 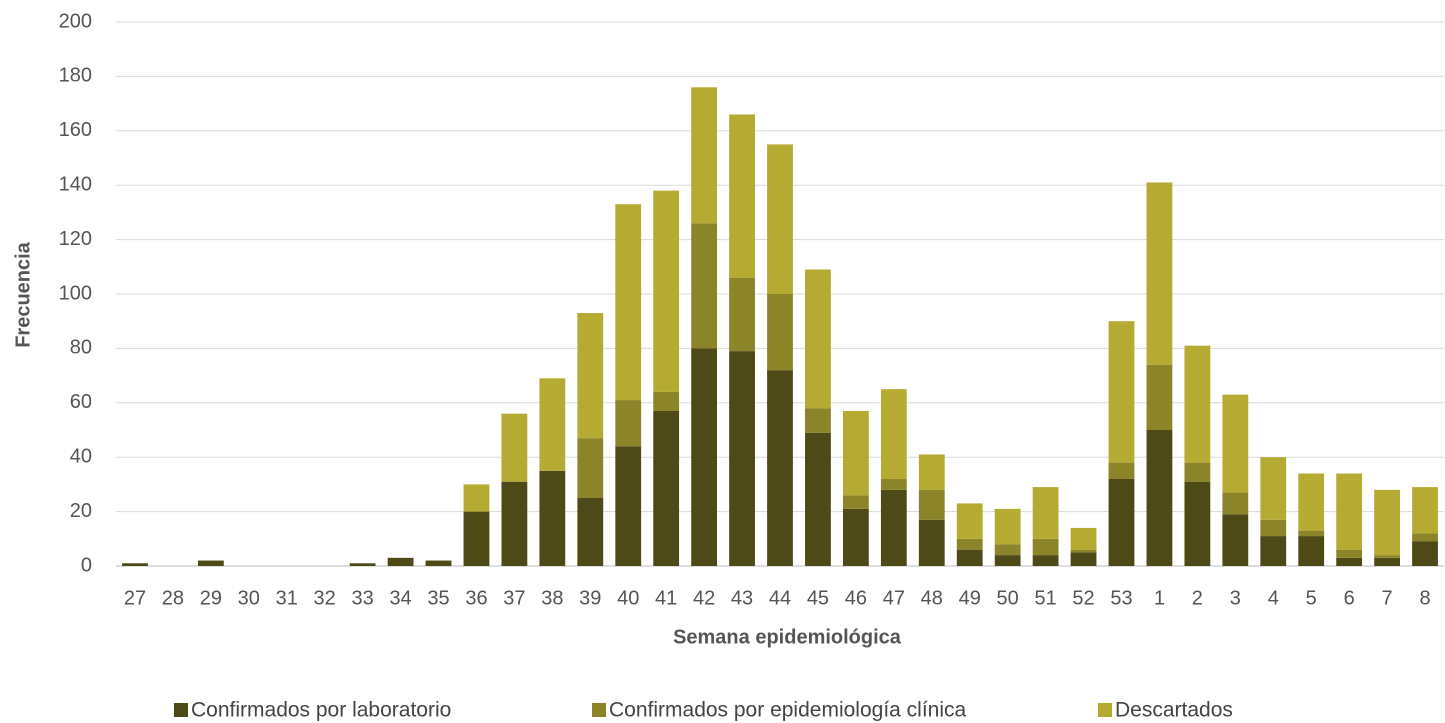 What do you see at coordinates (552, 598) in the screenshot?
I see `x-tick-label: 38` at bounding box center [552, 598].